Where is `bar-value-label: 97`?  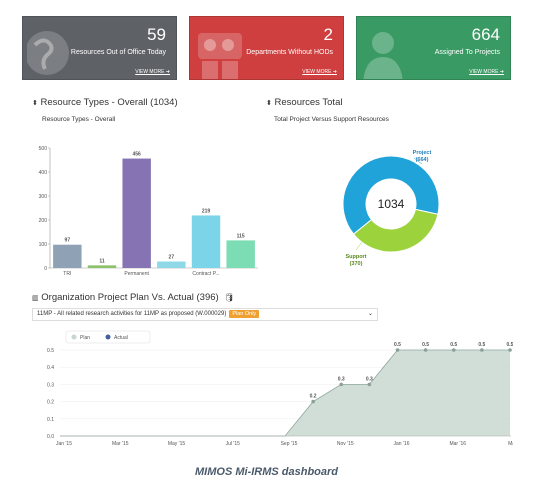
bar-value-label: 97 is located at coordinates (68, 241).